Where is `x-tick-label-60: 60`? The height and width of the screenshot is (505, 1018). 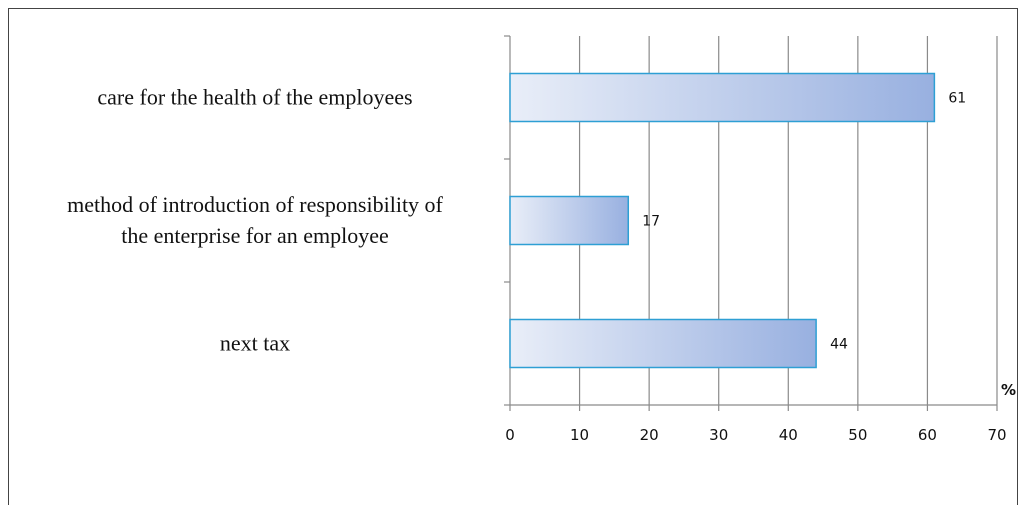 x-tick-label-60: 60 is located at coordinates (927, 435).